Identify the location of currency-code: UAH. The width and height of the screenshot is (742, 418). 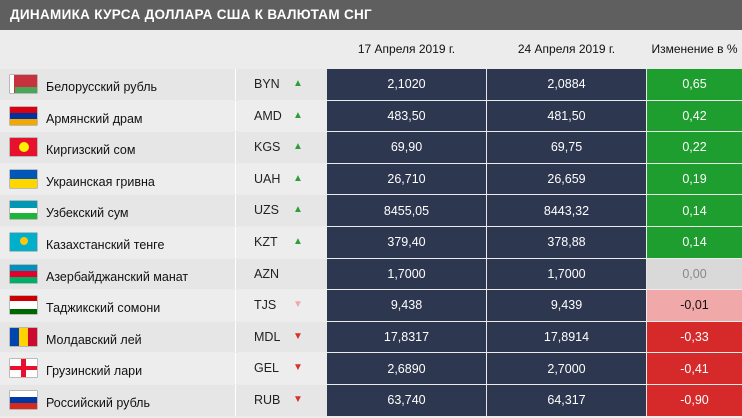
(267, 178).